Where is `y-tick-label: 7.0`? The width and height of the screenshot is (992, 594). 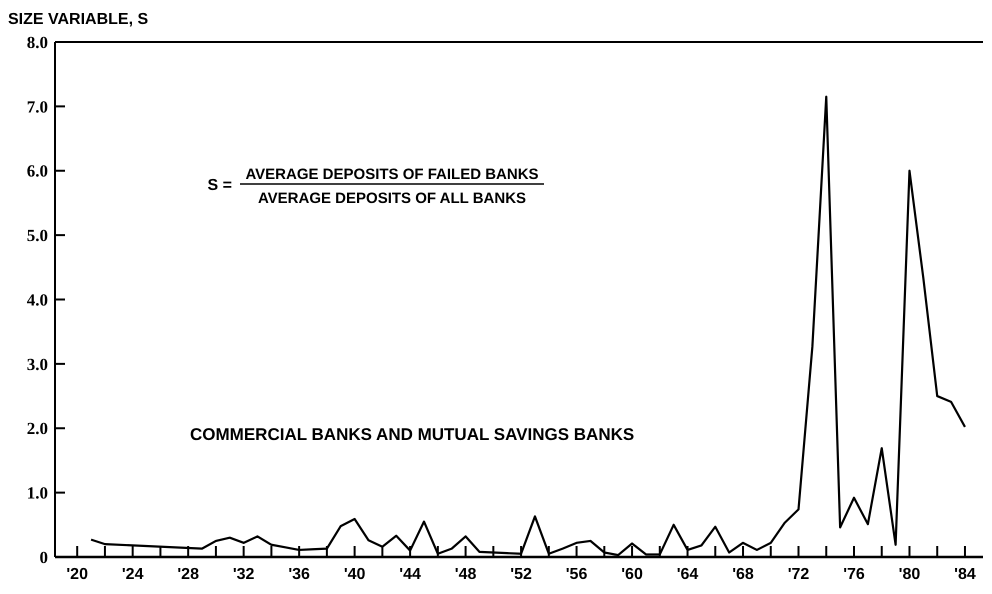
y-tick-label: 7.0 is located at coordinates (37, 106).